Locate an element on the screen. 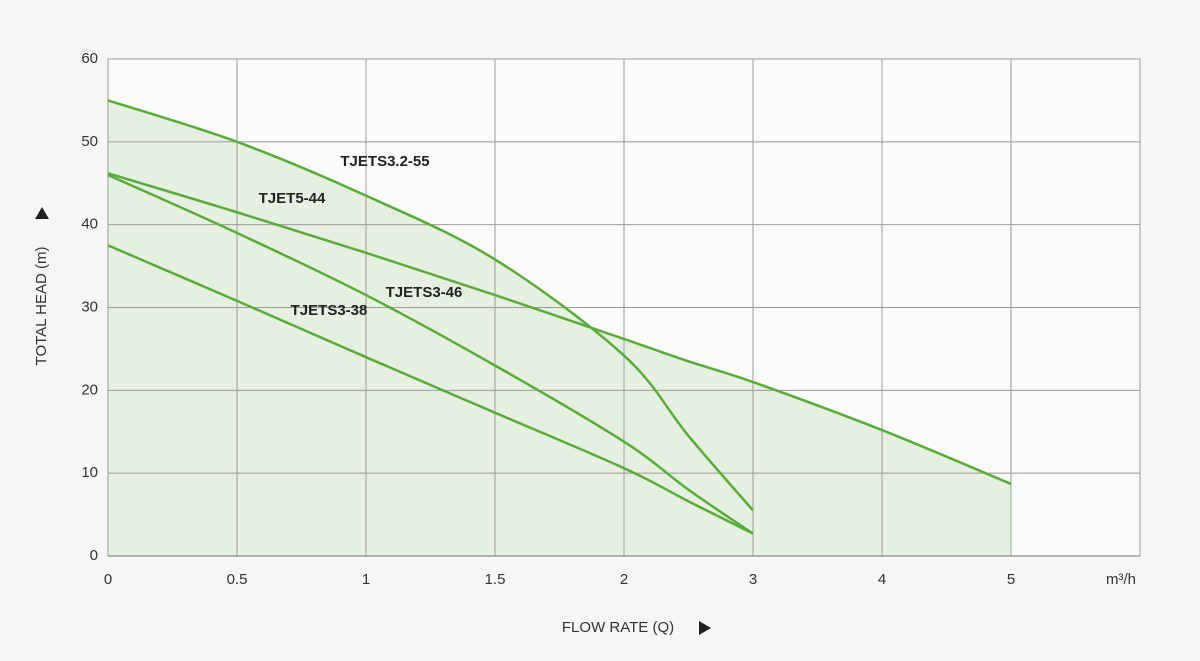  x-unit: m³/h is located at coordinates (1121, 579).